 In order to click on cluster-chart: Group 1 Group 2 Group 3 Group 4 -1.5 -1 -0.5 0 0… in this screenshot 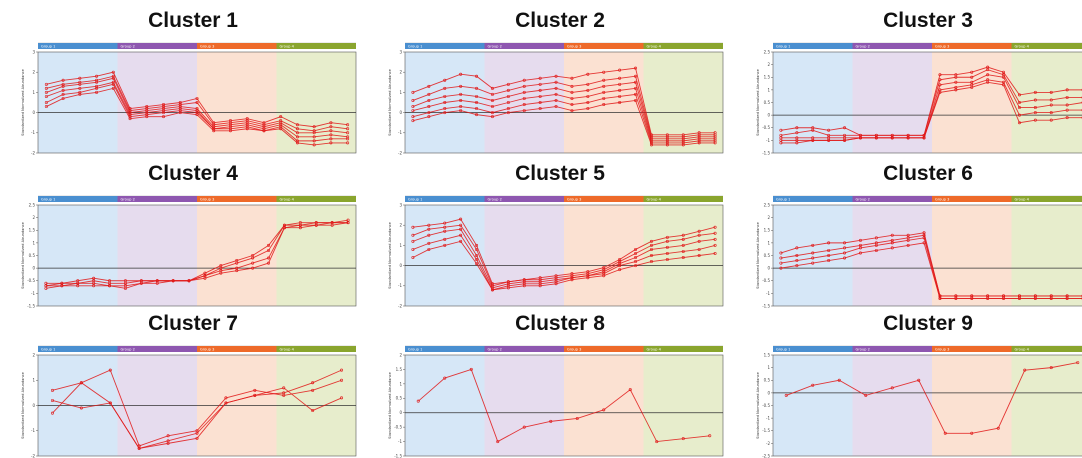, I will do `click(923, 235)`.